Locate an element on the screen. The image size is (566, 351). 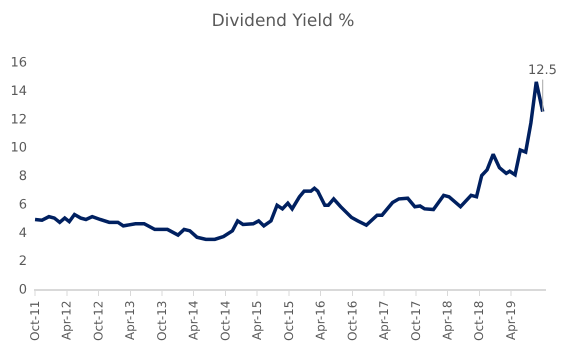
y-tick-label: 6 is located at coordinates (22, 204).